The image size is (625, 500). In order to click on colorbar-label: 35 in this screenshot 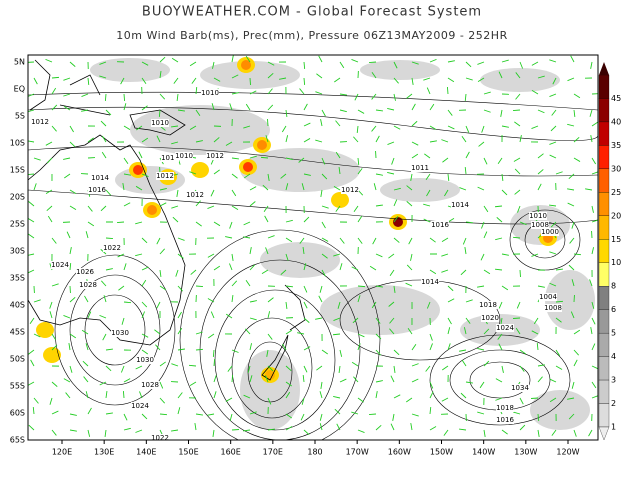, I will do `click(616, 145)`.